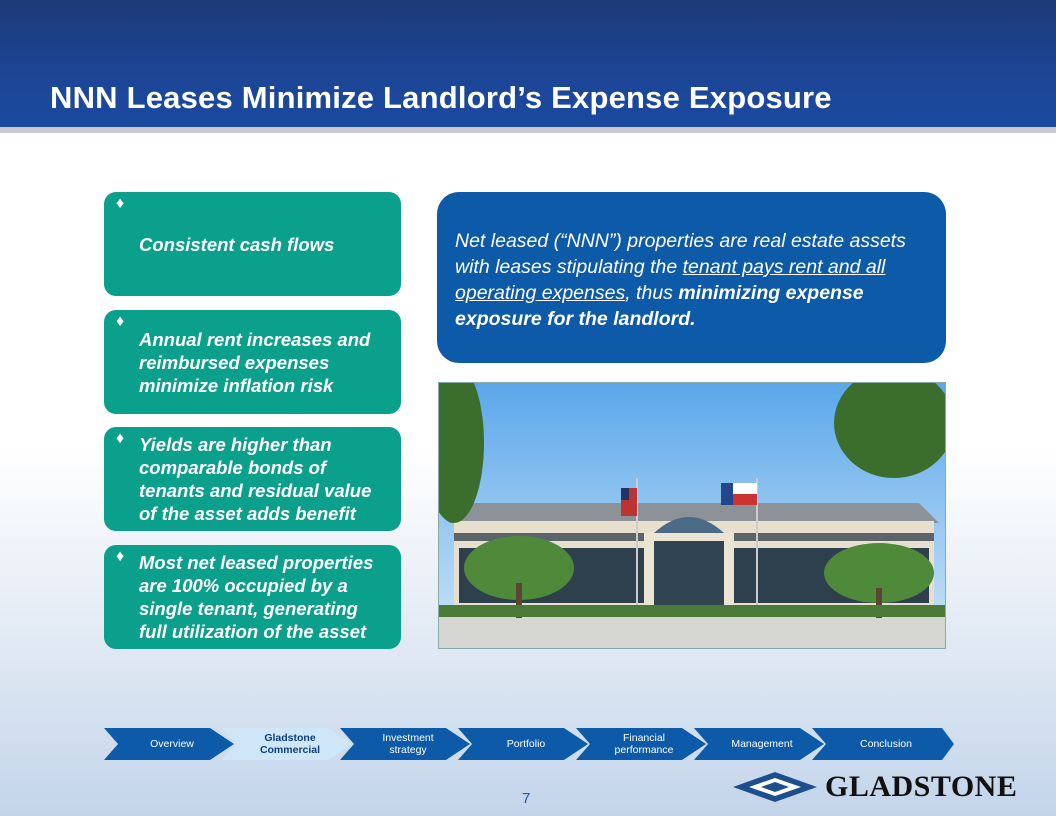 This screenshot has width=1056, height=816. I want to click on nav-step-management: Management, so click(759, 744).